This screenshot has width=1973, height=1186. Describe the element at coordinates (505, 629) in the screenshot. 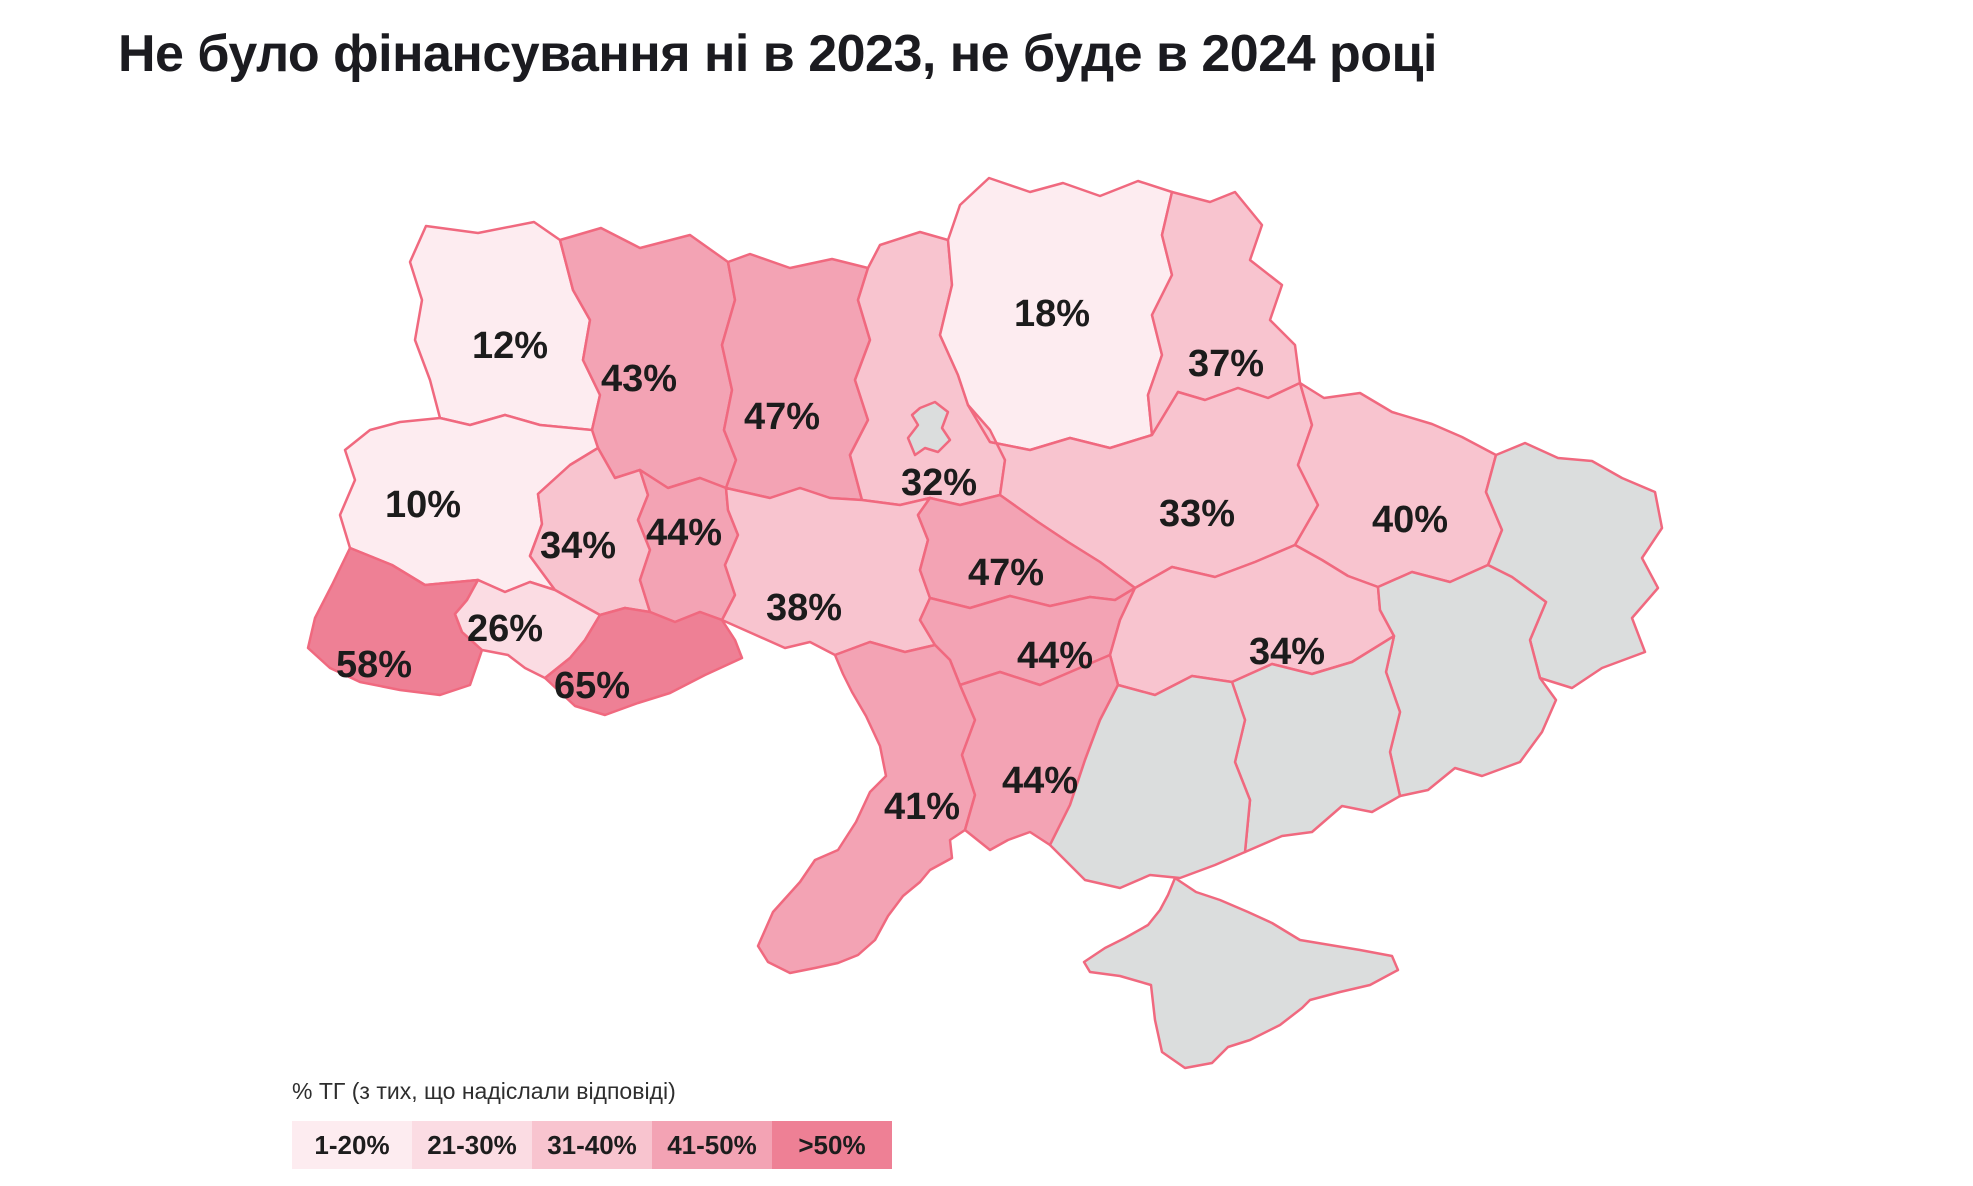

I see `region-value-ivano-frankivsk: 26%` at that location.